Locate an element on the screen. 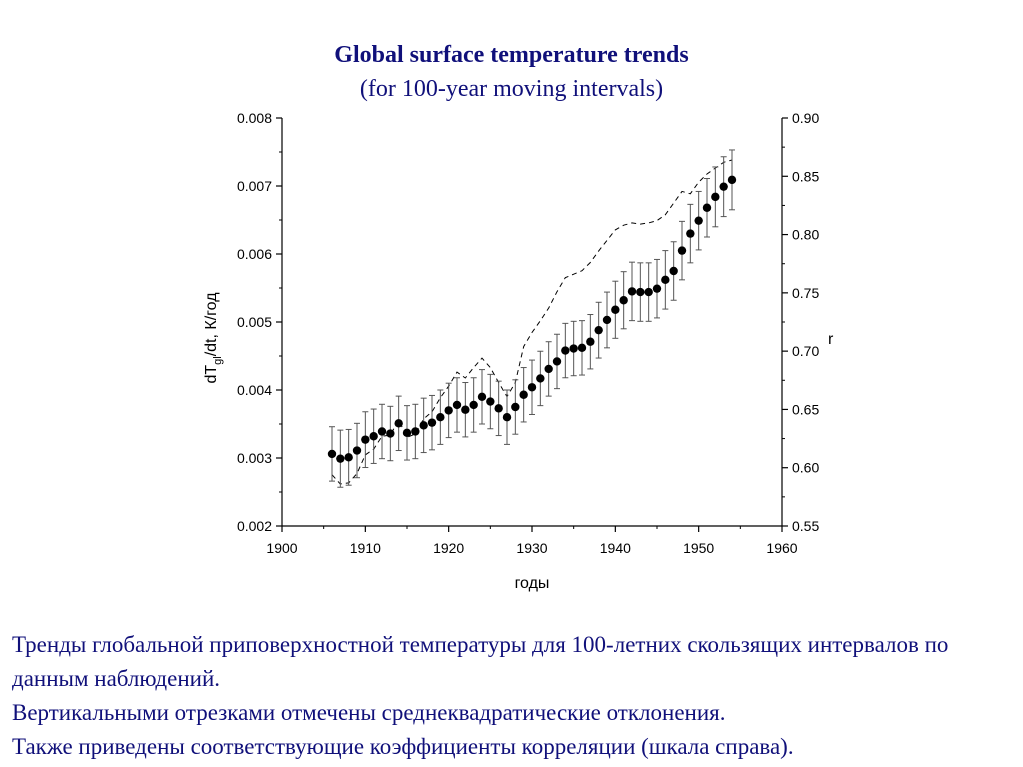 This screenshot has width=1023, height=767. y-left-title-main: dT is located at coordinates (211, 374).